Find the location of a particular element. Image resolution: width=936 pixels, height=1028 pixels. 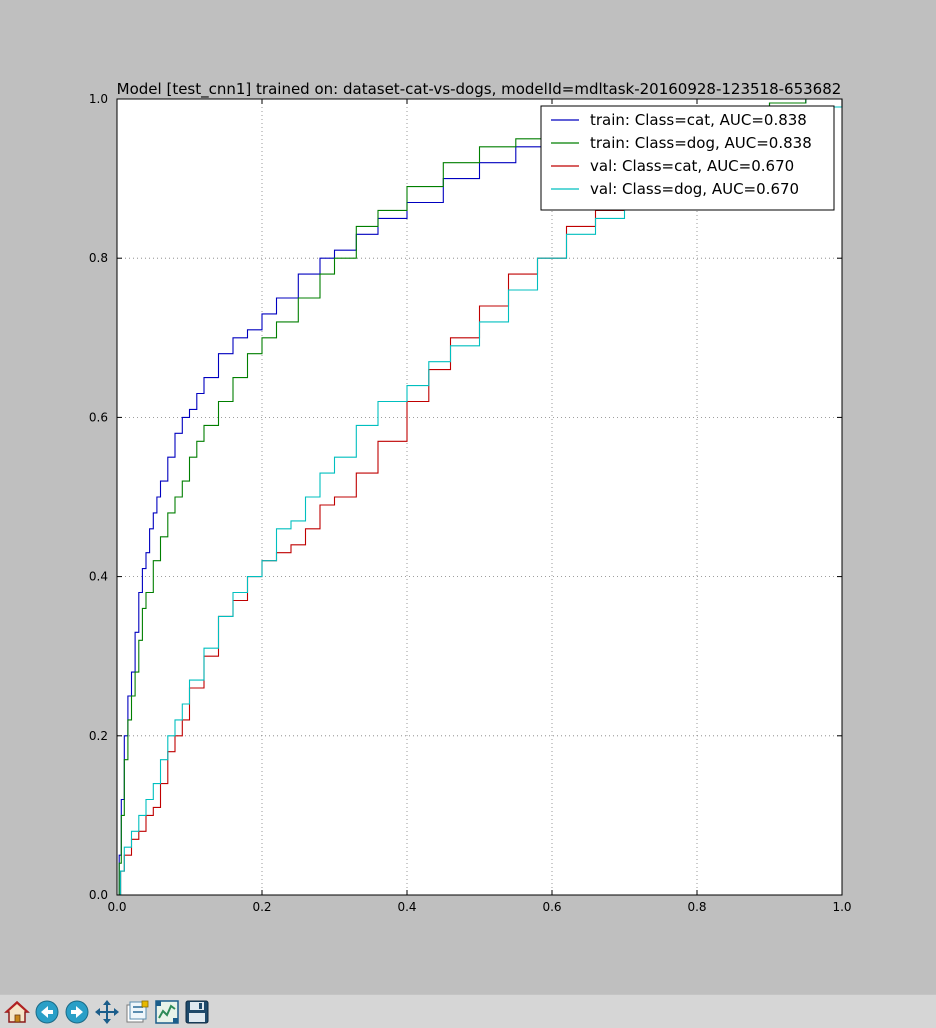

x-tick-label: 0.4 is located at coordinates (406, 907).